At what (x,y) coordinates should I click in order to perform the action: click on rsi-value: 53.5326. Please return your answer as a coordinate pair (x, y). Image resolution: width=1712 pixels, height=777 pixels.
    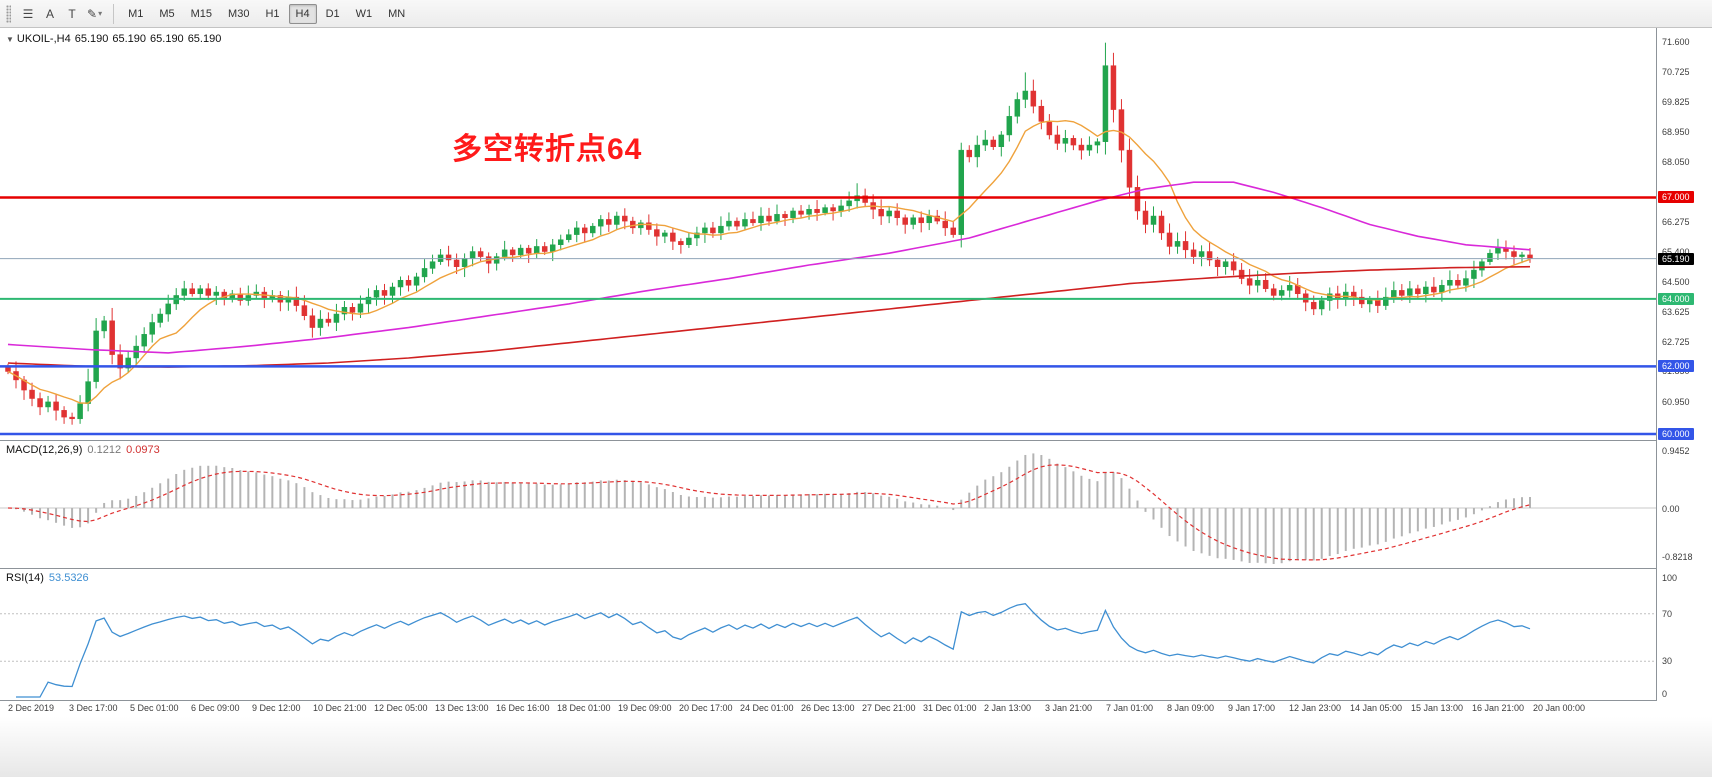
    Looking at the image, I should click on (68, 578).